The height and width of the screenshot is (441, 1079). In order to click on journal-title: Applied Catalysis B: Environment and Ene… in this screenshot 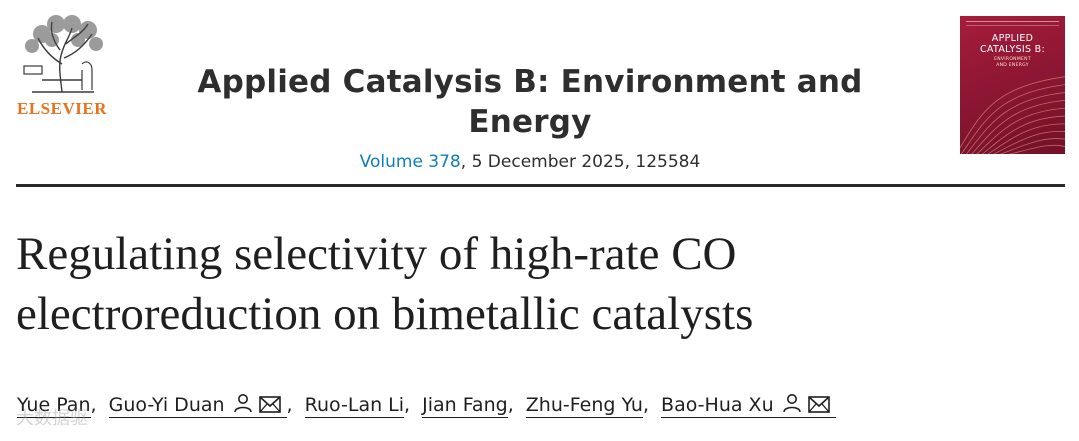, I will do `click(530, 102)`.